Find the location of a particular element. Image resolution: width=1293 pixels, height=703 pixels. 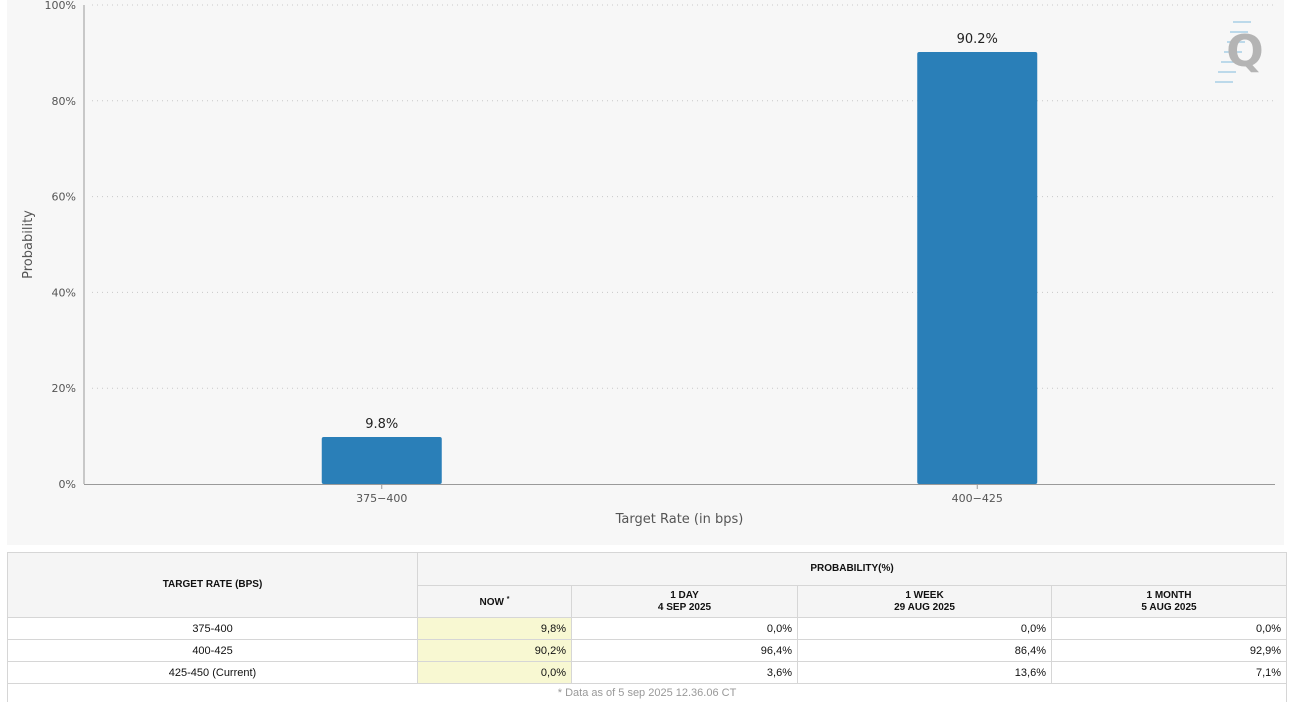

1day-cell: 3,6% is located at coordinates (684, 672).